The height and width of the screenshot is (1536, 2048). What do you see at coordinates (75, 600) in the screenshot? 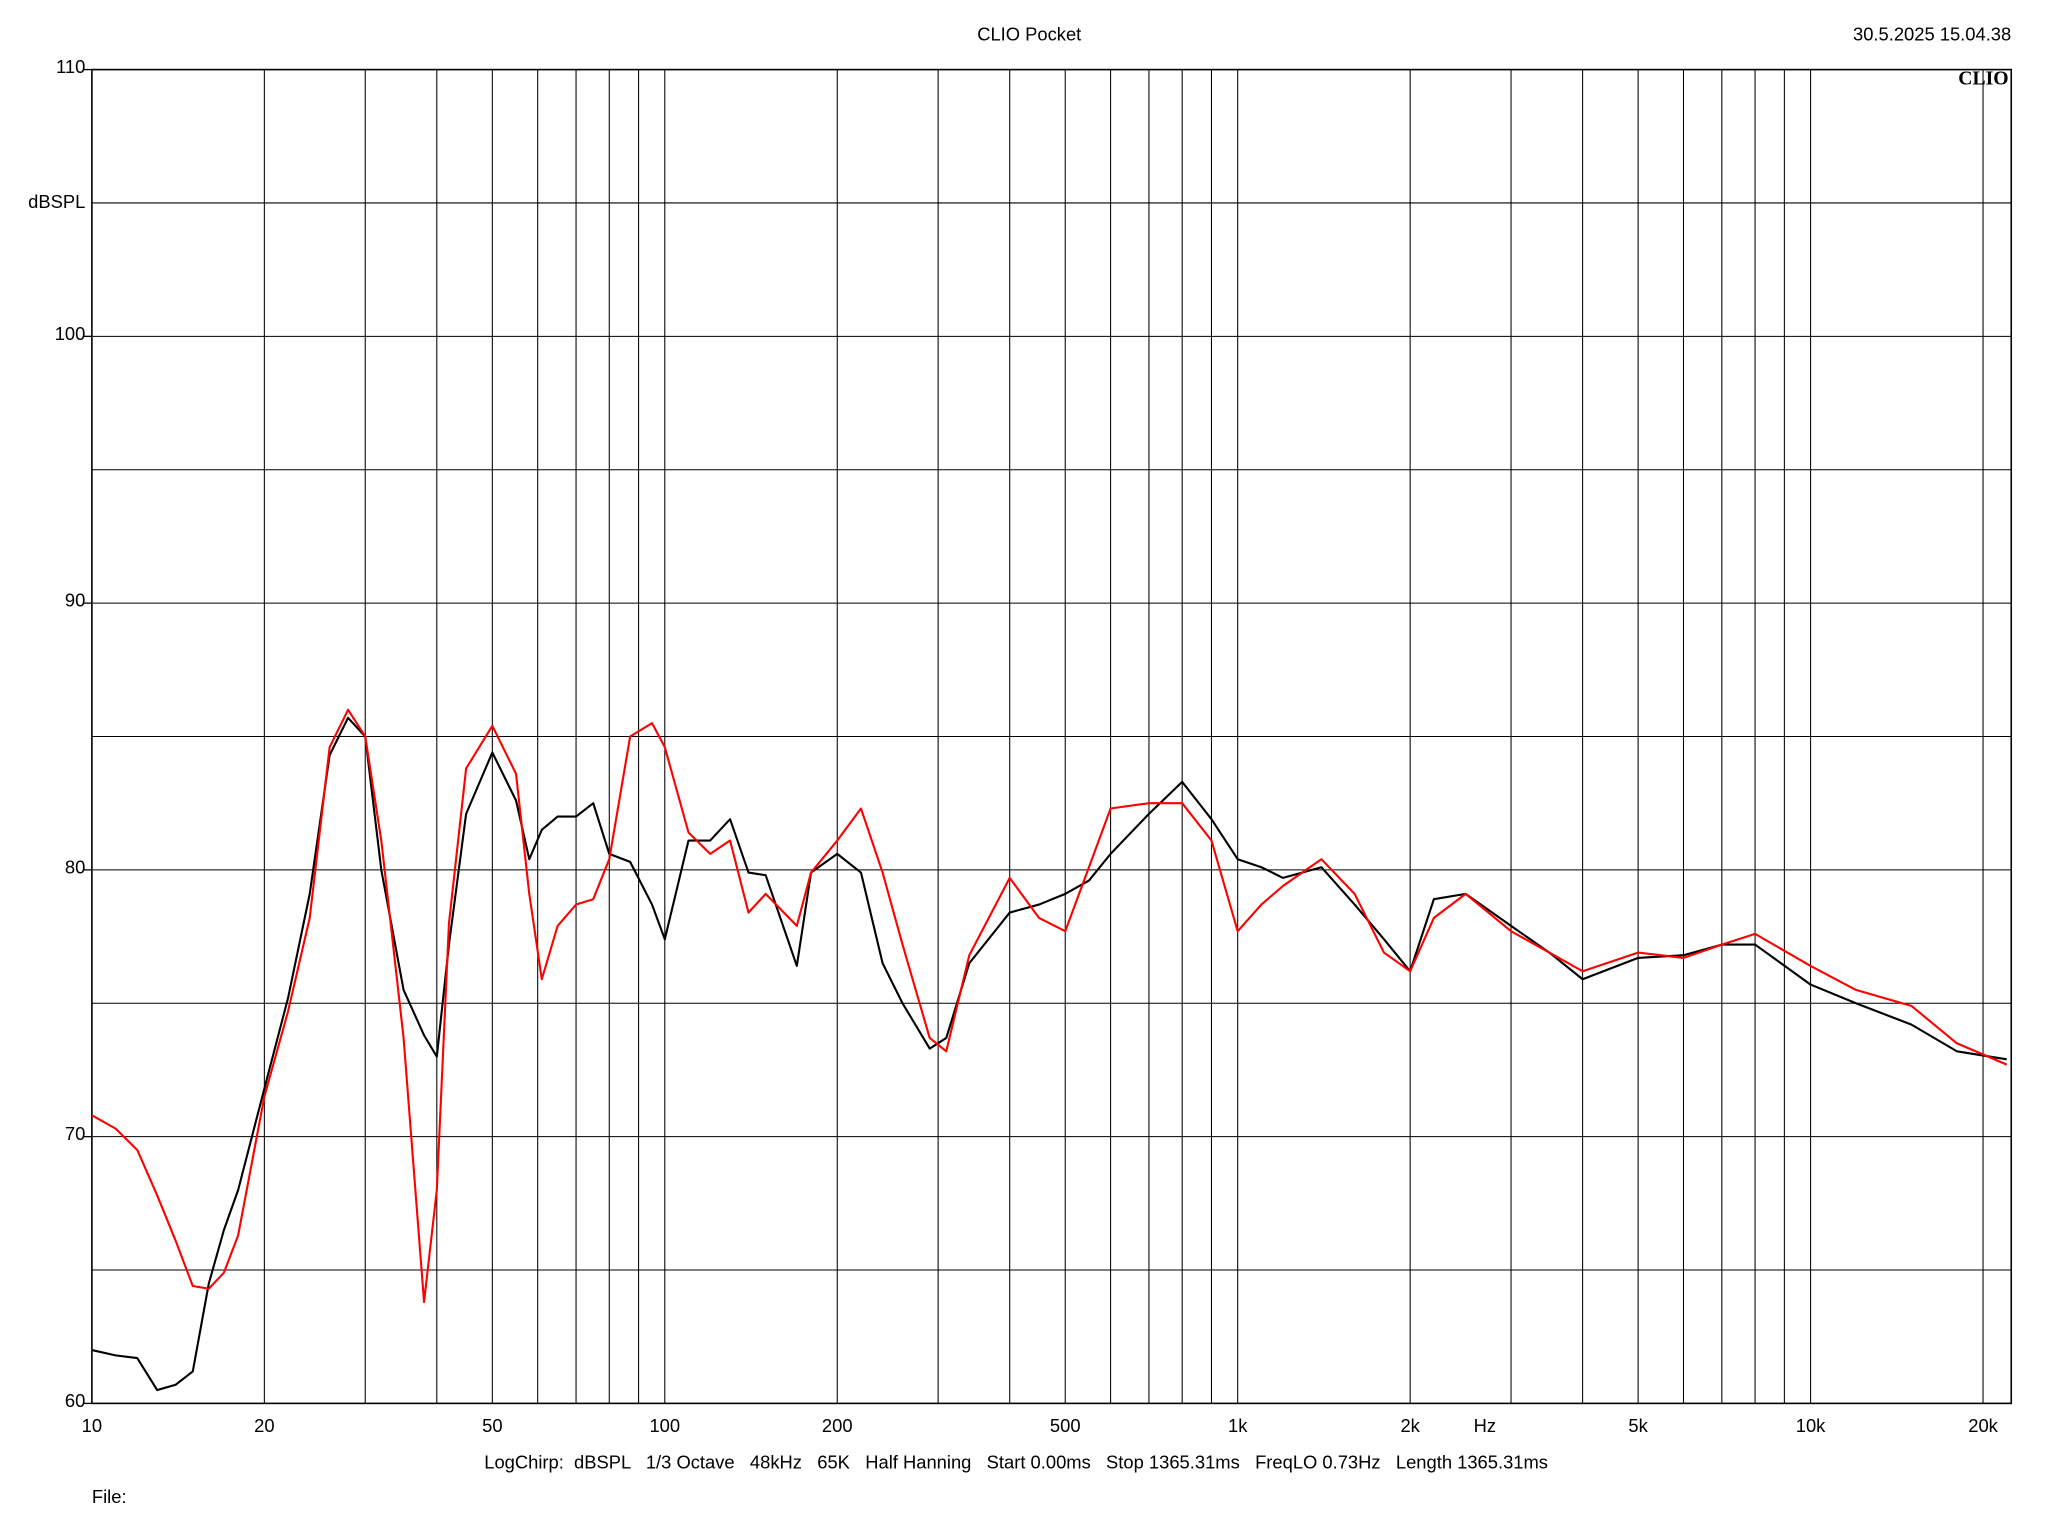
I see `y-tick-label: 90` at bounding box center [75, 600].